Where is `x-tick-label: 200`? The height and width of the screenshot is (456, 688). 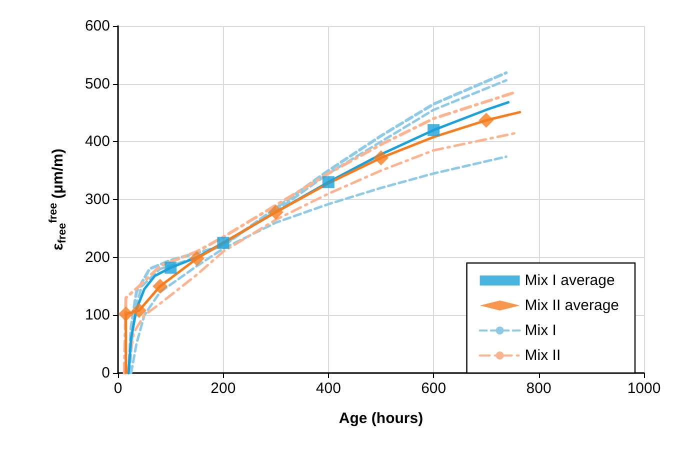
x-tick-label: 200 is located at coordinates (223, 388).